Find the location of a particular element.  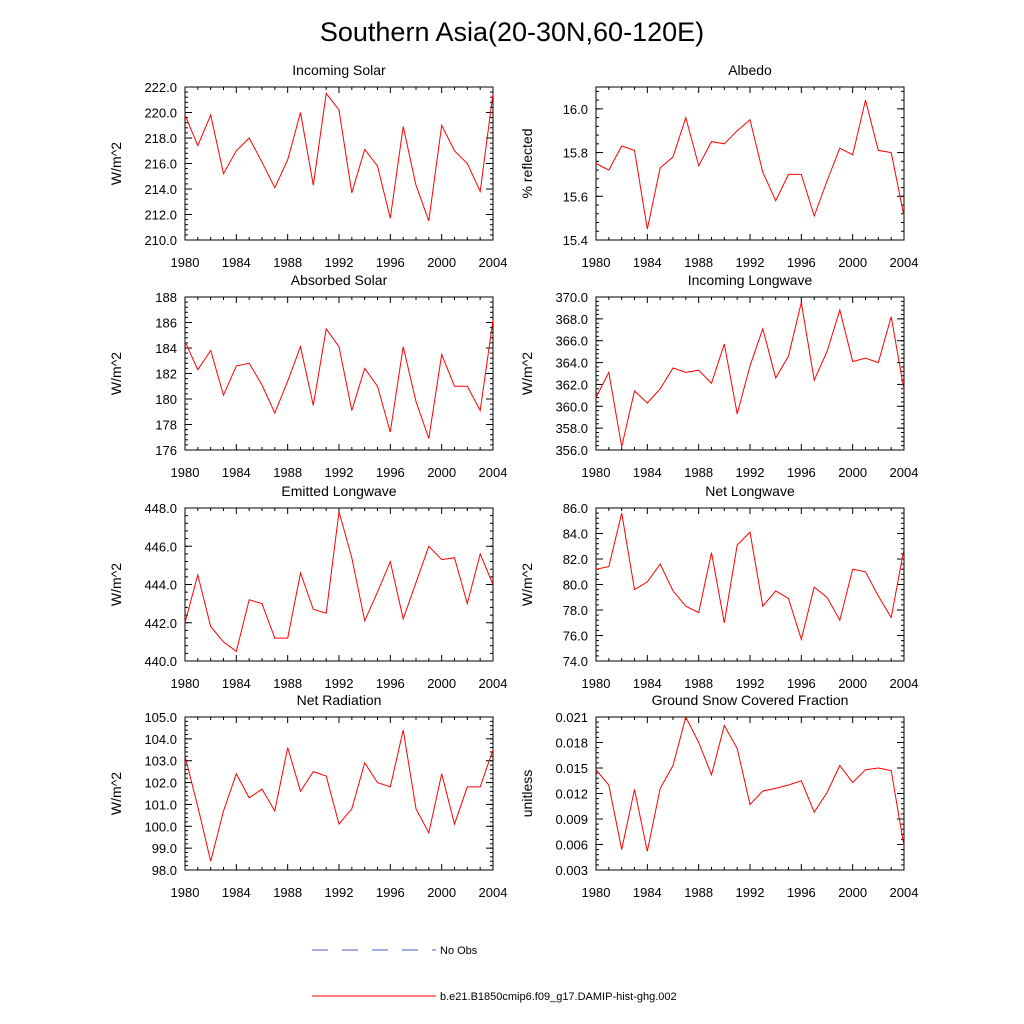

panel-7-ylabel: W/m^2 is located at coordinates (116, 793).